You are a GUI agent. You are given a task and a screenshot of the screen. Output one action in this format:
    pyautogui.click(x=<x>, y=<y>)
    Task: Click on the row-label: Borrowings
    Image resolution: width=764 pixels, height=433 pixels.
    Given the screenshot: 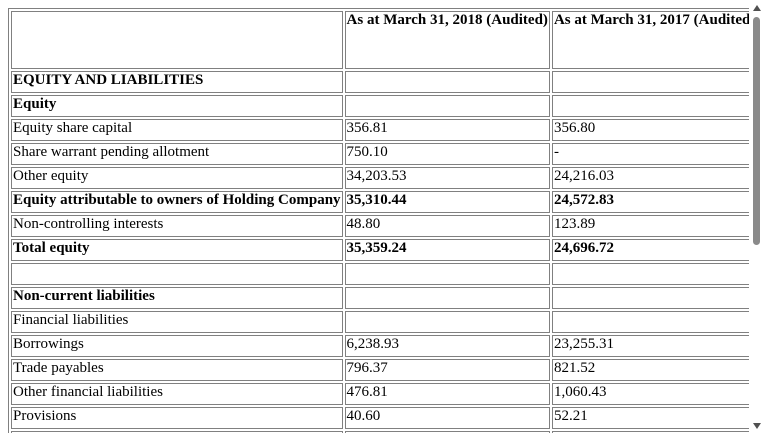 What is the action you would take?
    pyautogui.click(x=177, y=346)
    